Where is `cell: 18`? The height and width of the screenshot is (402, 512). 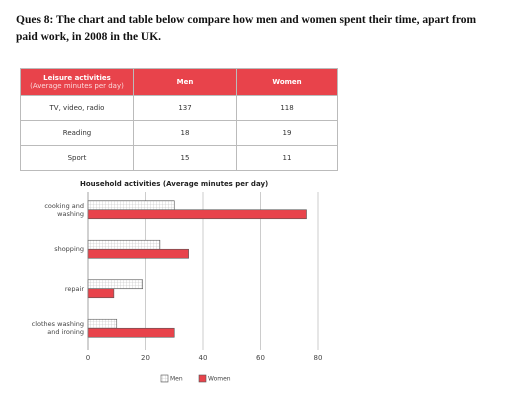 cell: 18 is located at coordinates (185, 133).